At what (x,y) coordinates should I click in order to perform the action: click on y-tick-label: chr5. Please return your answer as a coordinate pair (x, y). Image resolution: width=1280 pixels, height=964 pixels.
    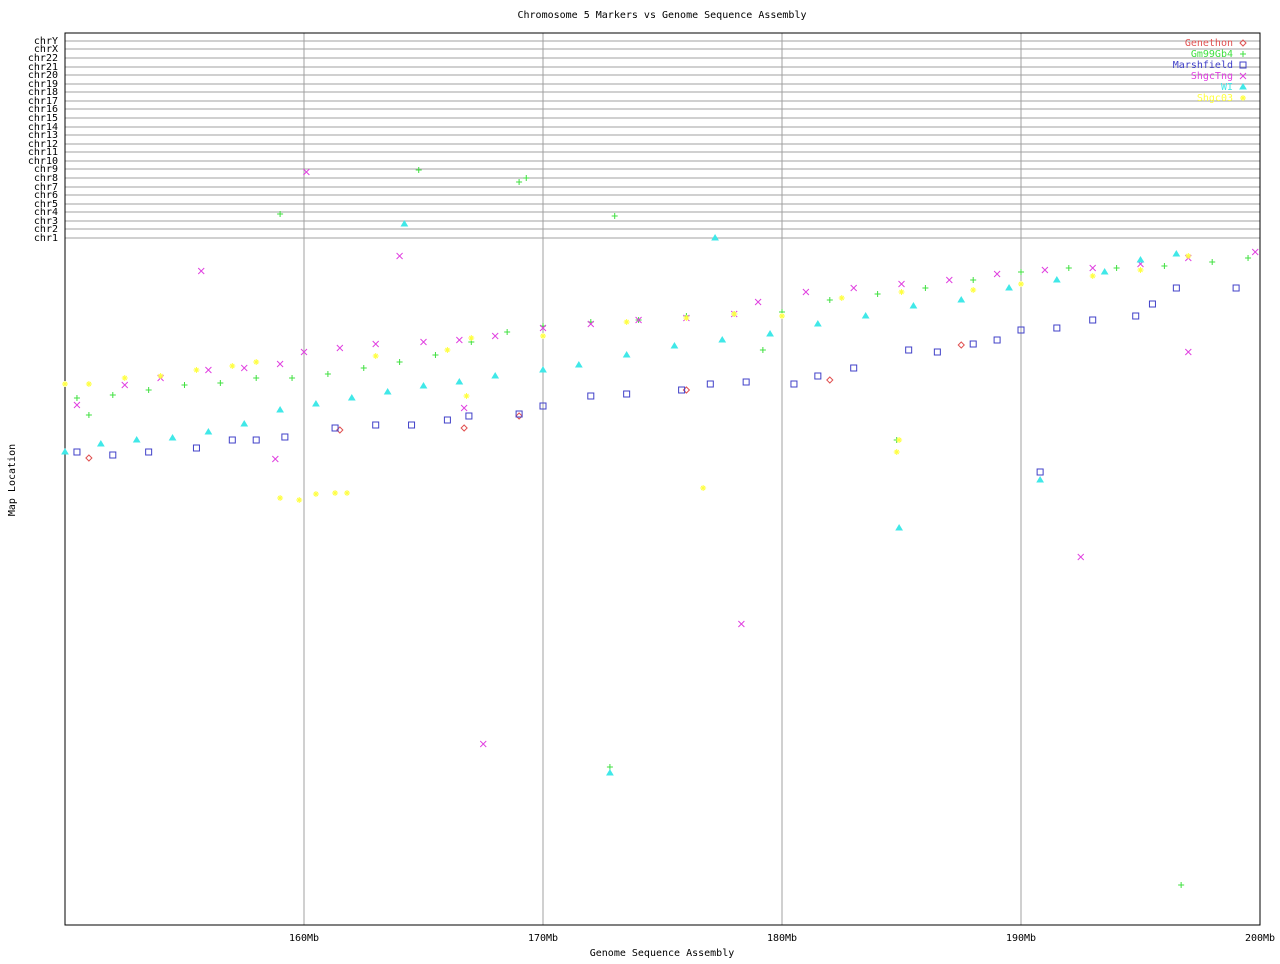
    Looking at the image, I should click on (46, 204).